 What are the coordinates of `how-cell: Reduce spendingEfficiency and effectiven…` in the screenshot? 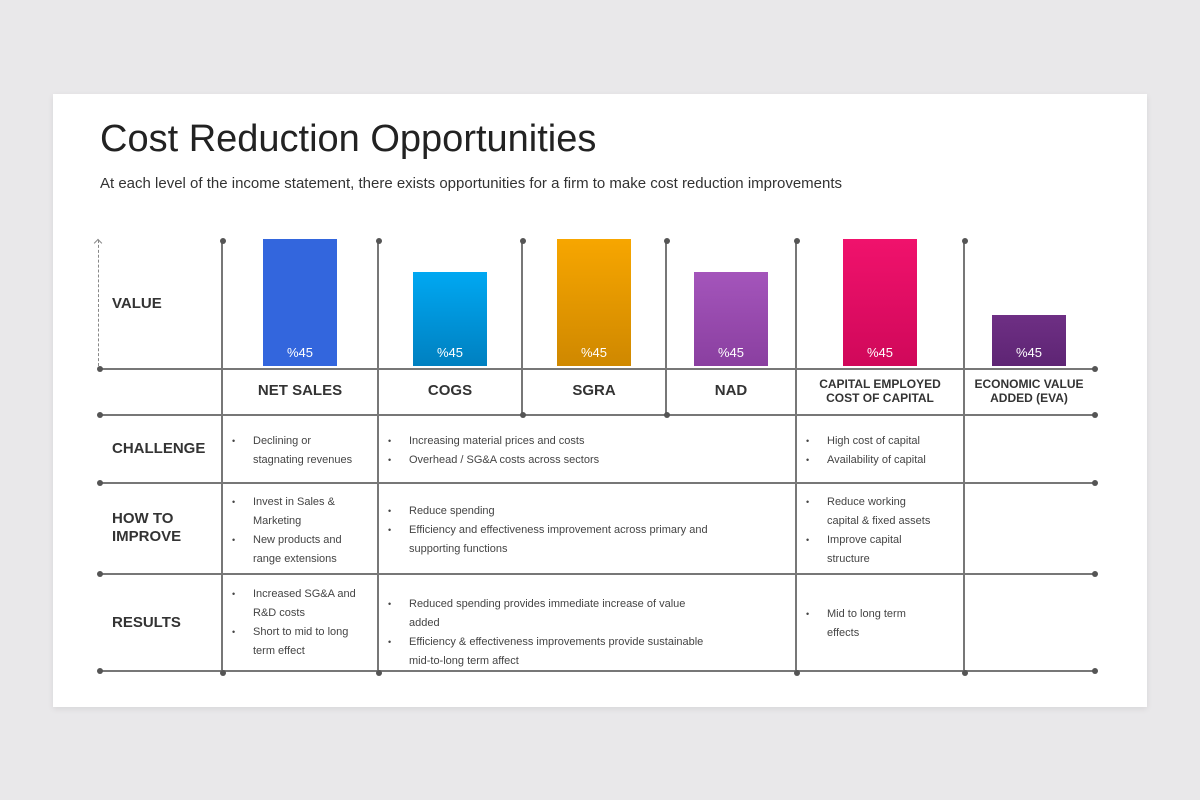 It's located at (553, 530).